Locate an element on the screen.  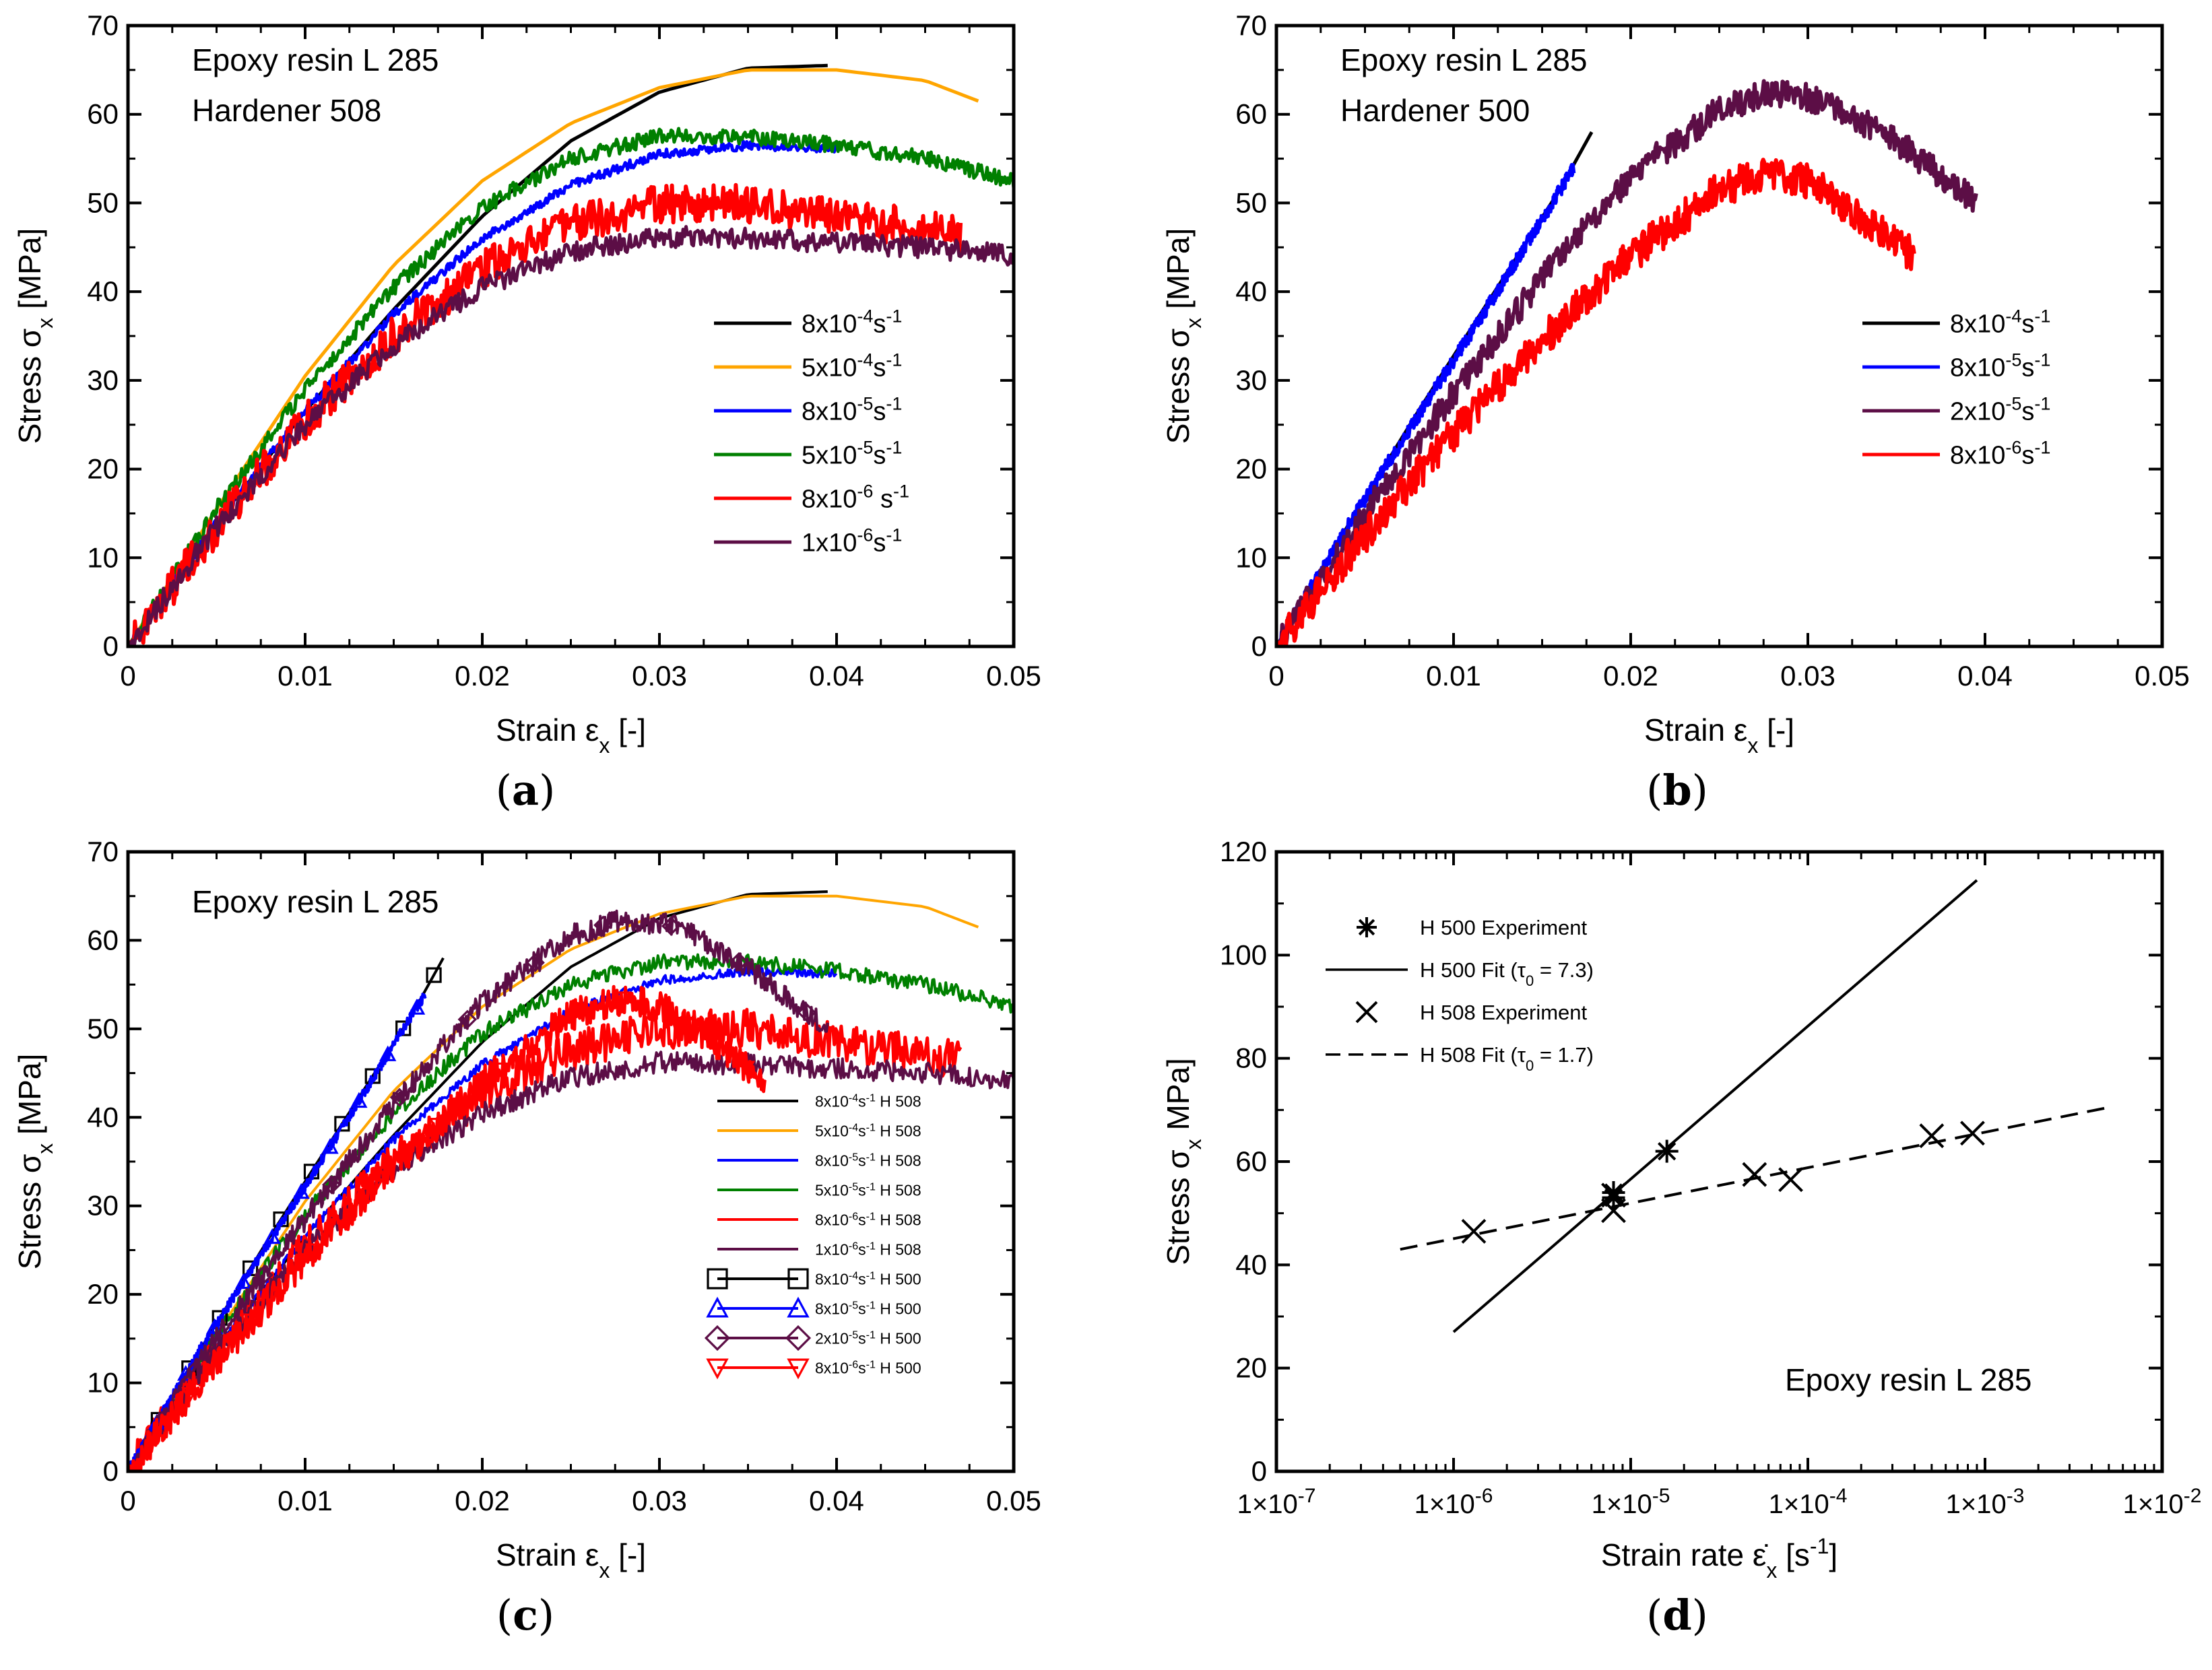
panel-caption: (b) is located at coordinates (1677, 790).